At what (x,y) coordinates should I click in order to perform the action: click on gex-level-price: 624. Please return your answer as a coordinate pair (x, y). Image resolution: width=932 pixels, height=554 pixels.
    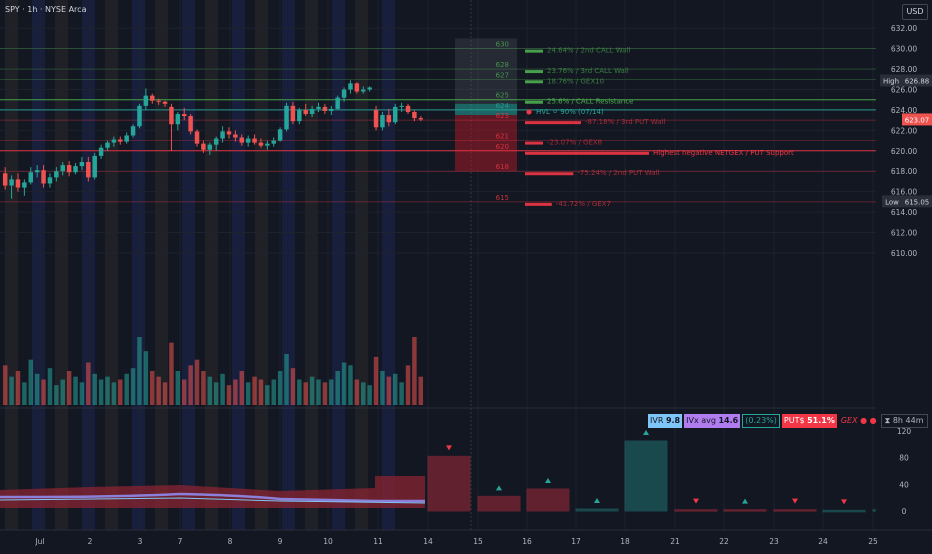
    Looking at the image, I should click on (503, 106).